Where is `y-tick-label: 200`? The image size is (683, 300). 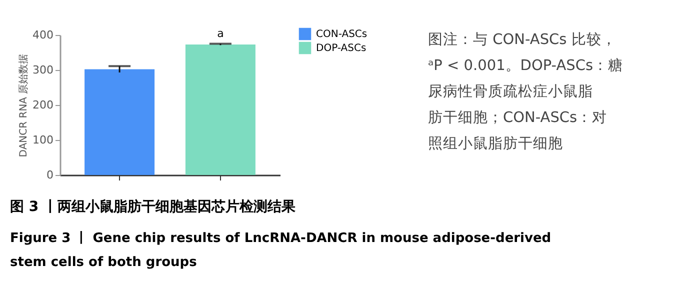 y-tick-label: 200 is located at coordinates (43, 105).